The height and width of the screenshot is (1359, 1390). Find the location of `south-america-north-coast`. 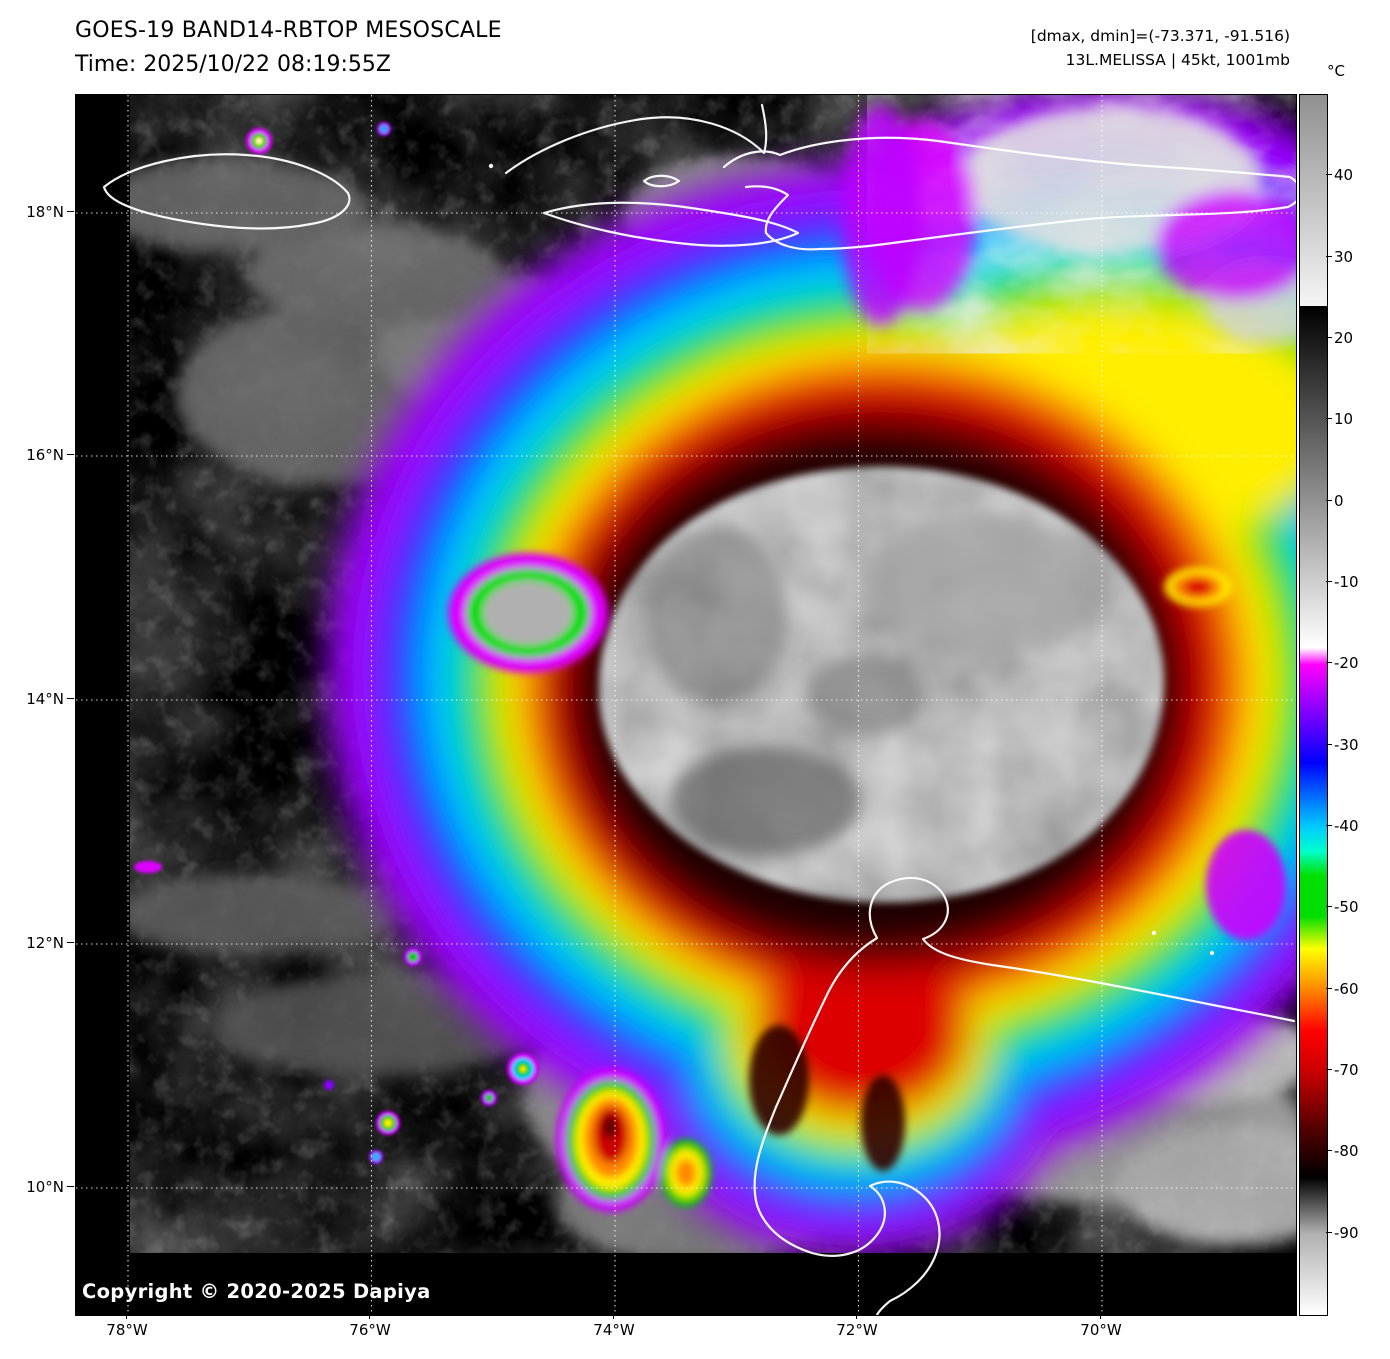

south-america-north-coast is located at coordinates (1035, 992).